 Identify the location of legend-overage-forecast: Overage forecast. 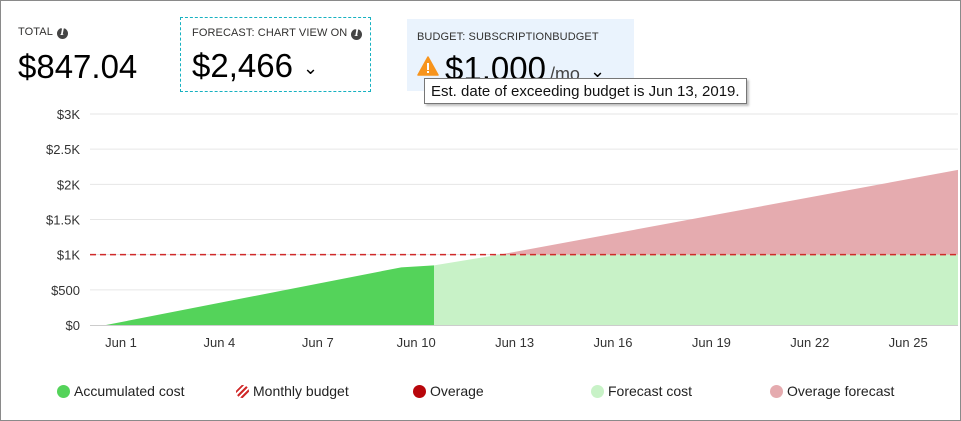
(832, 391).